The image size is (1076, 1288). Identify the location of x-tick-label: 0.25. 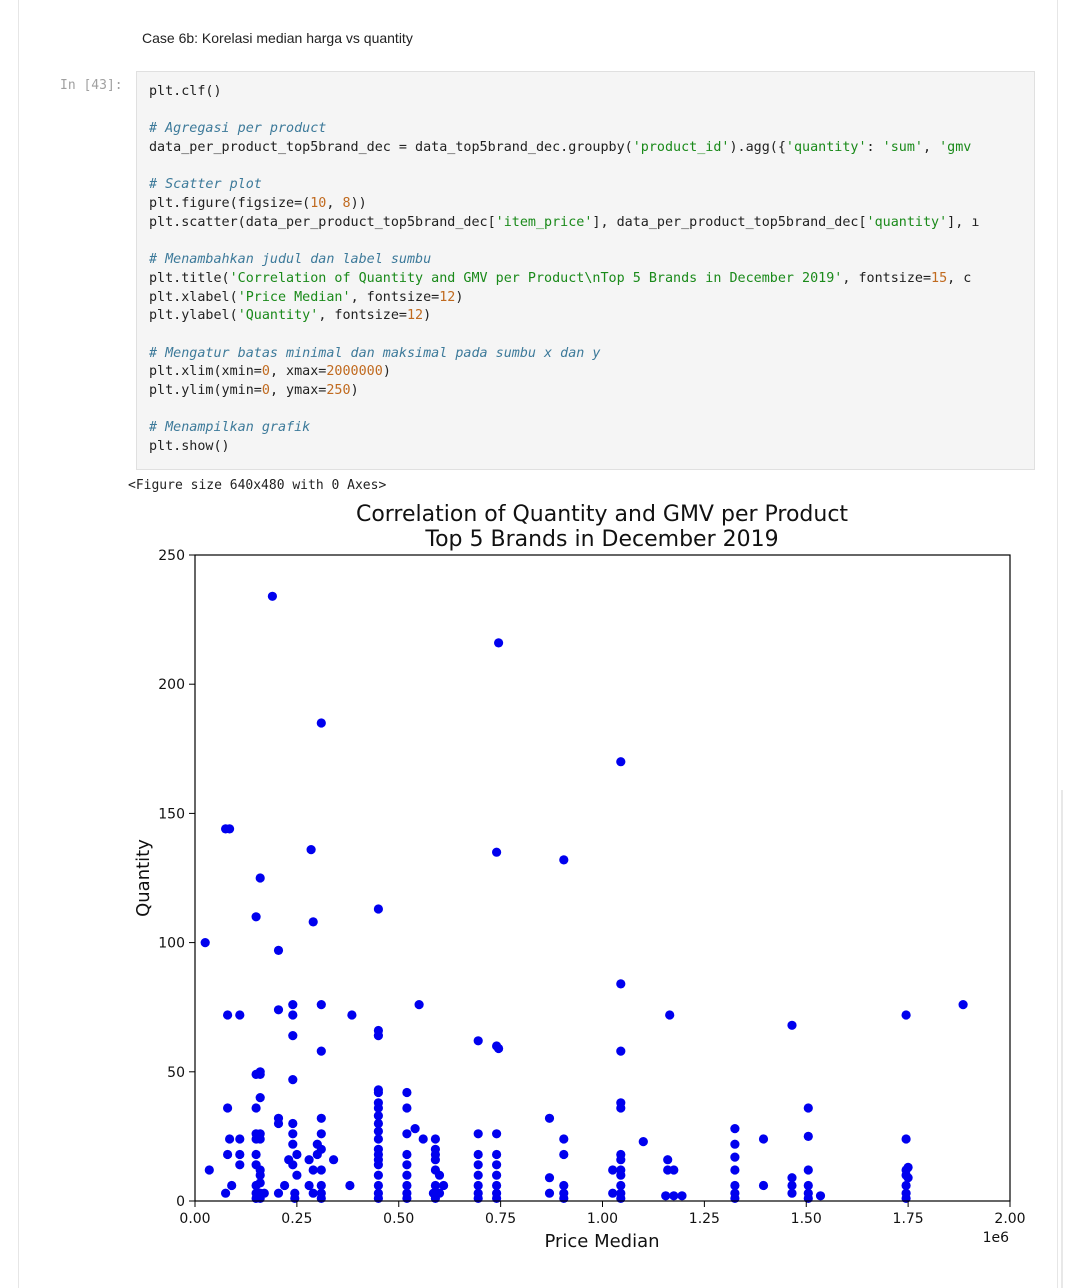
(296, 1219).